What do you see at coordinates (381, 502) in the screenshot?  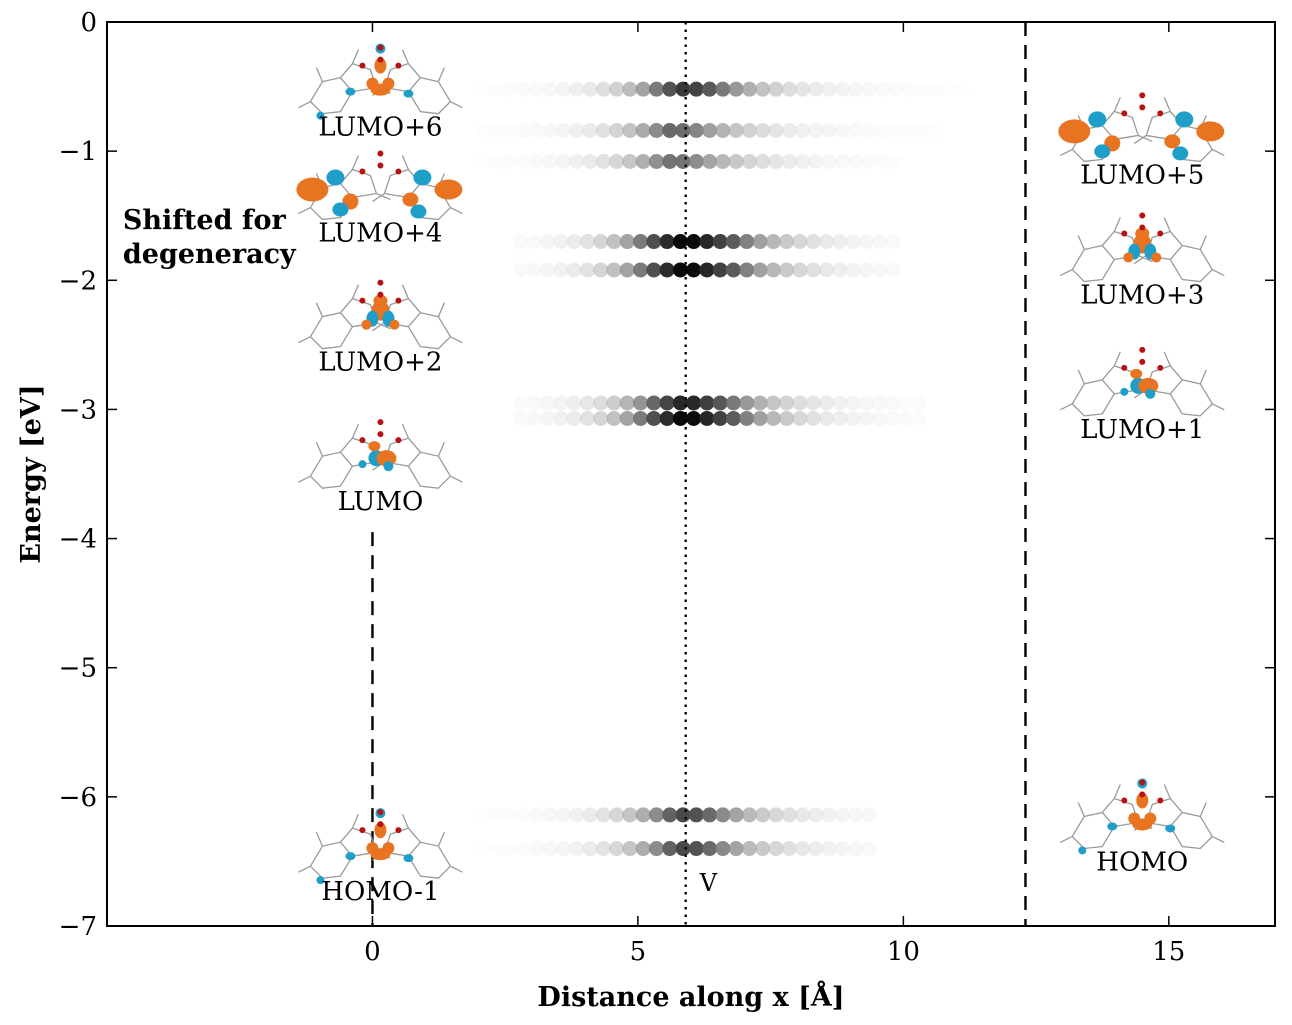 I see `orbital-label: LUMO` at bounding box center [381, 502].